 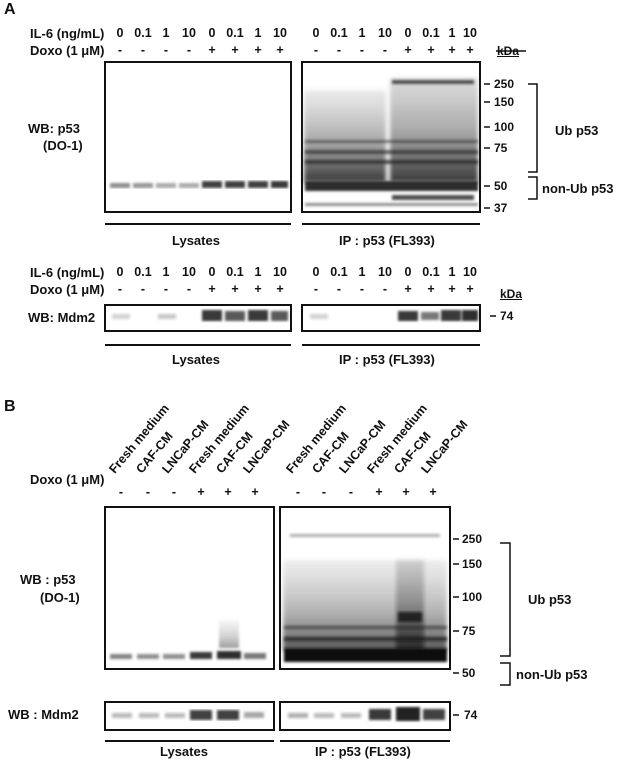 What do you see at coordinates (196, 359) in the screenshot?
I see `lysates-label-a2: Lysates` at bounding box center [196, 359].